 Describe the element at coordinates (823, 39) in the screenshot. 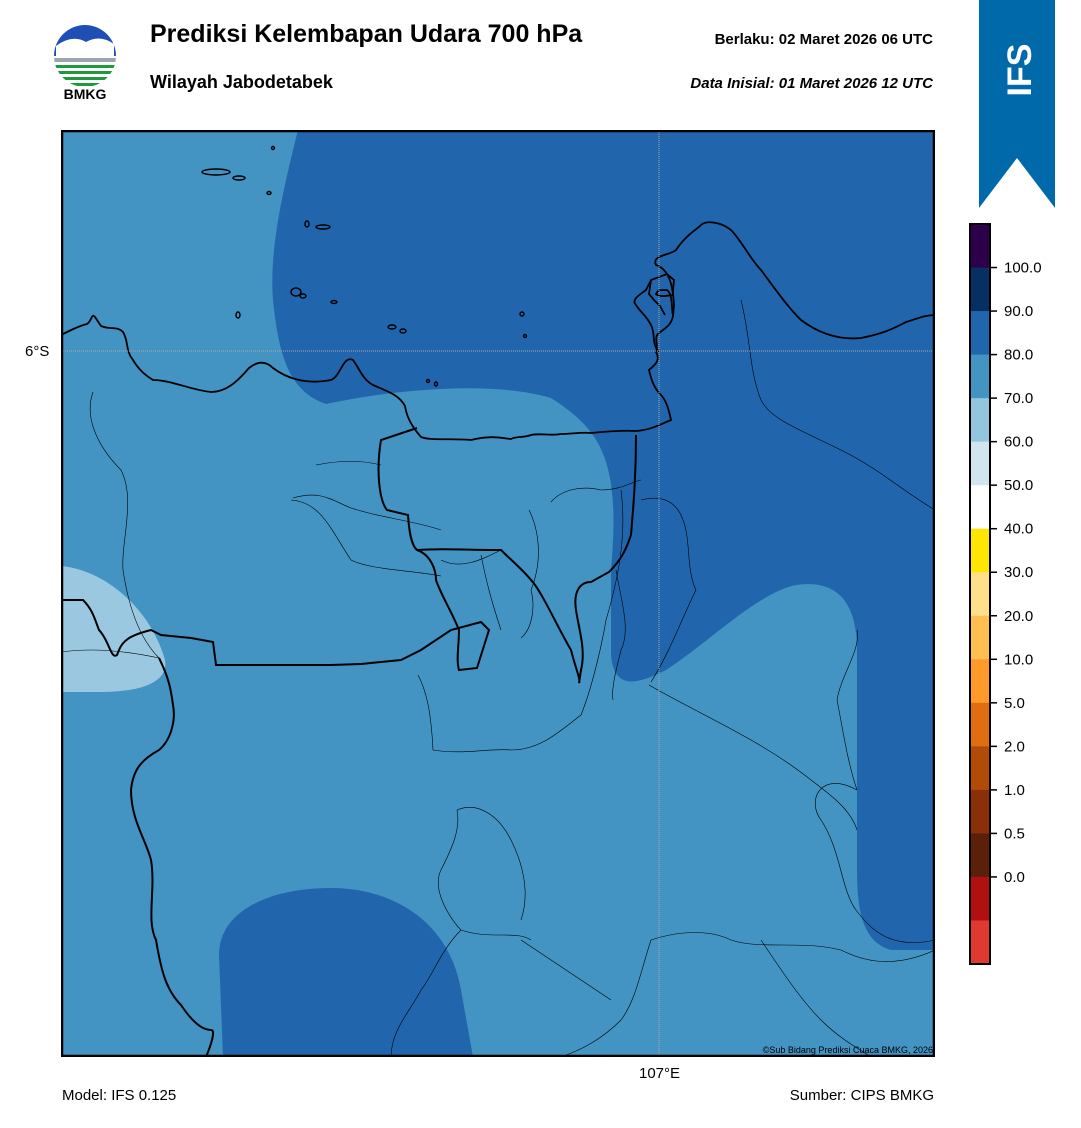

I see `valid-time: Berlaku: 02 Maret 2026 06 UTC` at that location.